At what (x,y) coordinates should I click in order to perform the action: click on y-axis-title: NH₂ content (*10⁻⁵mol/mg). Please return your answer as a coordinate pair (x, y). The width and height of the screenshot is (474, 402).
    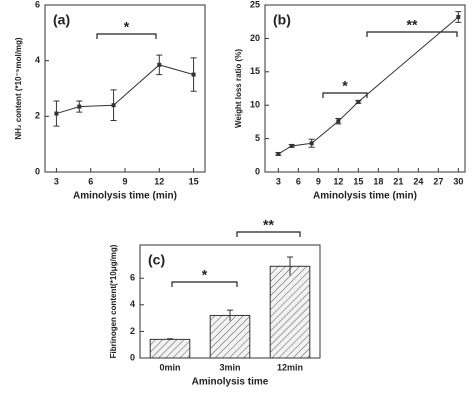
    Looking at the image, I should click on (18, 88).